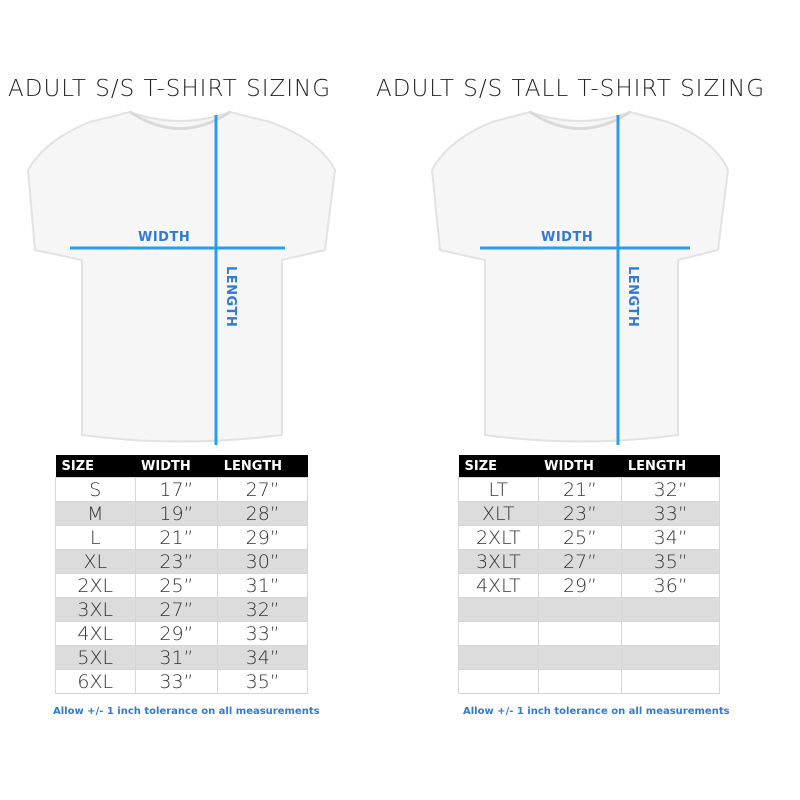 Image resolution: width=800 pixels, height=800 pixels. What do you see at coordinates (95, 489) in the screenshot?
I see `table-cell: S` at bounding box center [95, 489].